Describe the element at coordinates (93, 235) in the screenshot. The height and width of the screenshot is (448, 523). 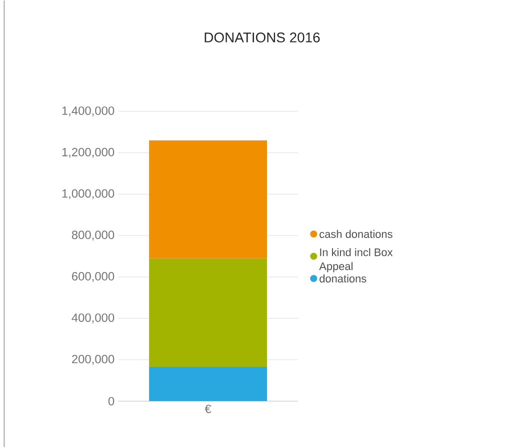
I see `y-tick-label: 800,000` at that location.